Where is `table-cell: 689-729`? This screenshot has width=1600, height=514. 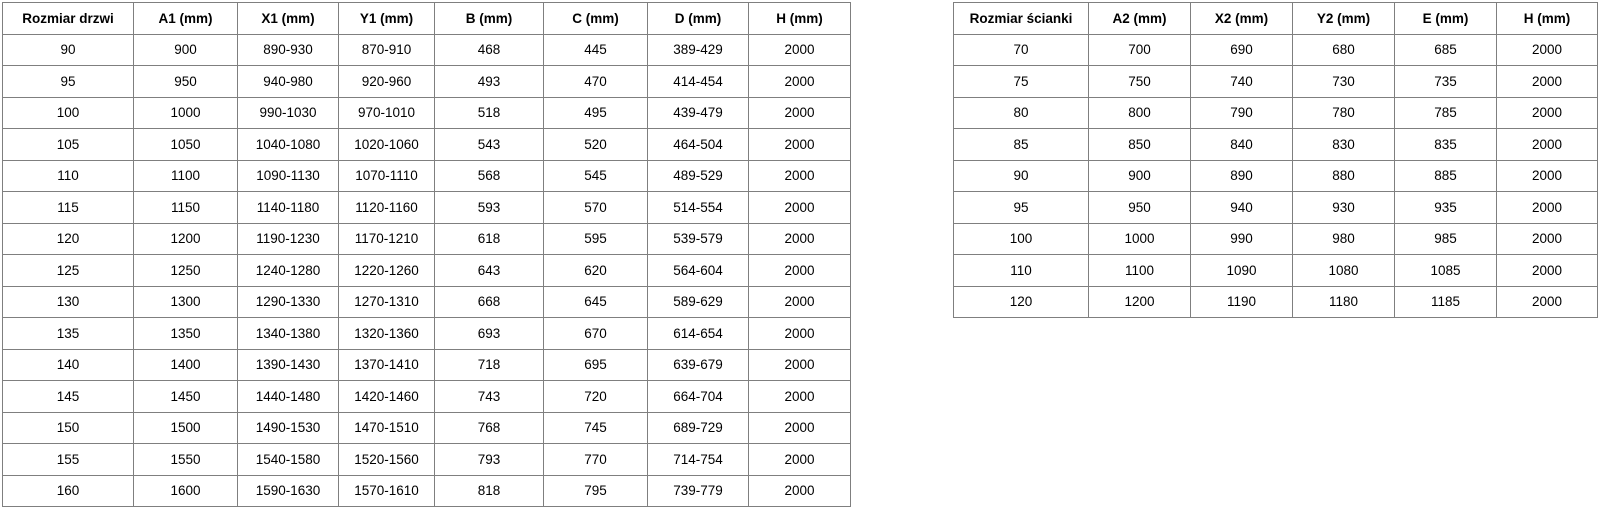 table-cell: 689-729 is located at coordinates (698, 427).